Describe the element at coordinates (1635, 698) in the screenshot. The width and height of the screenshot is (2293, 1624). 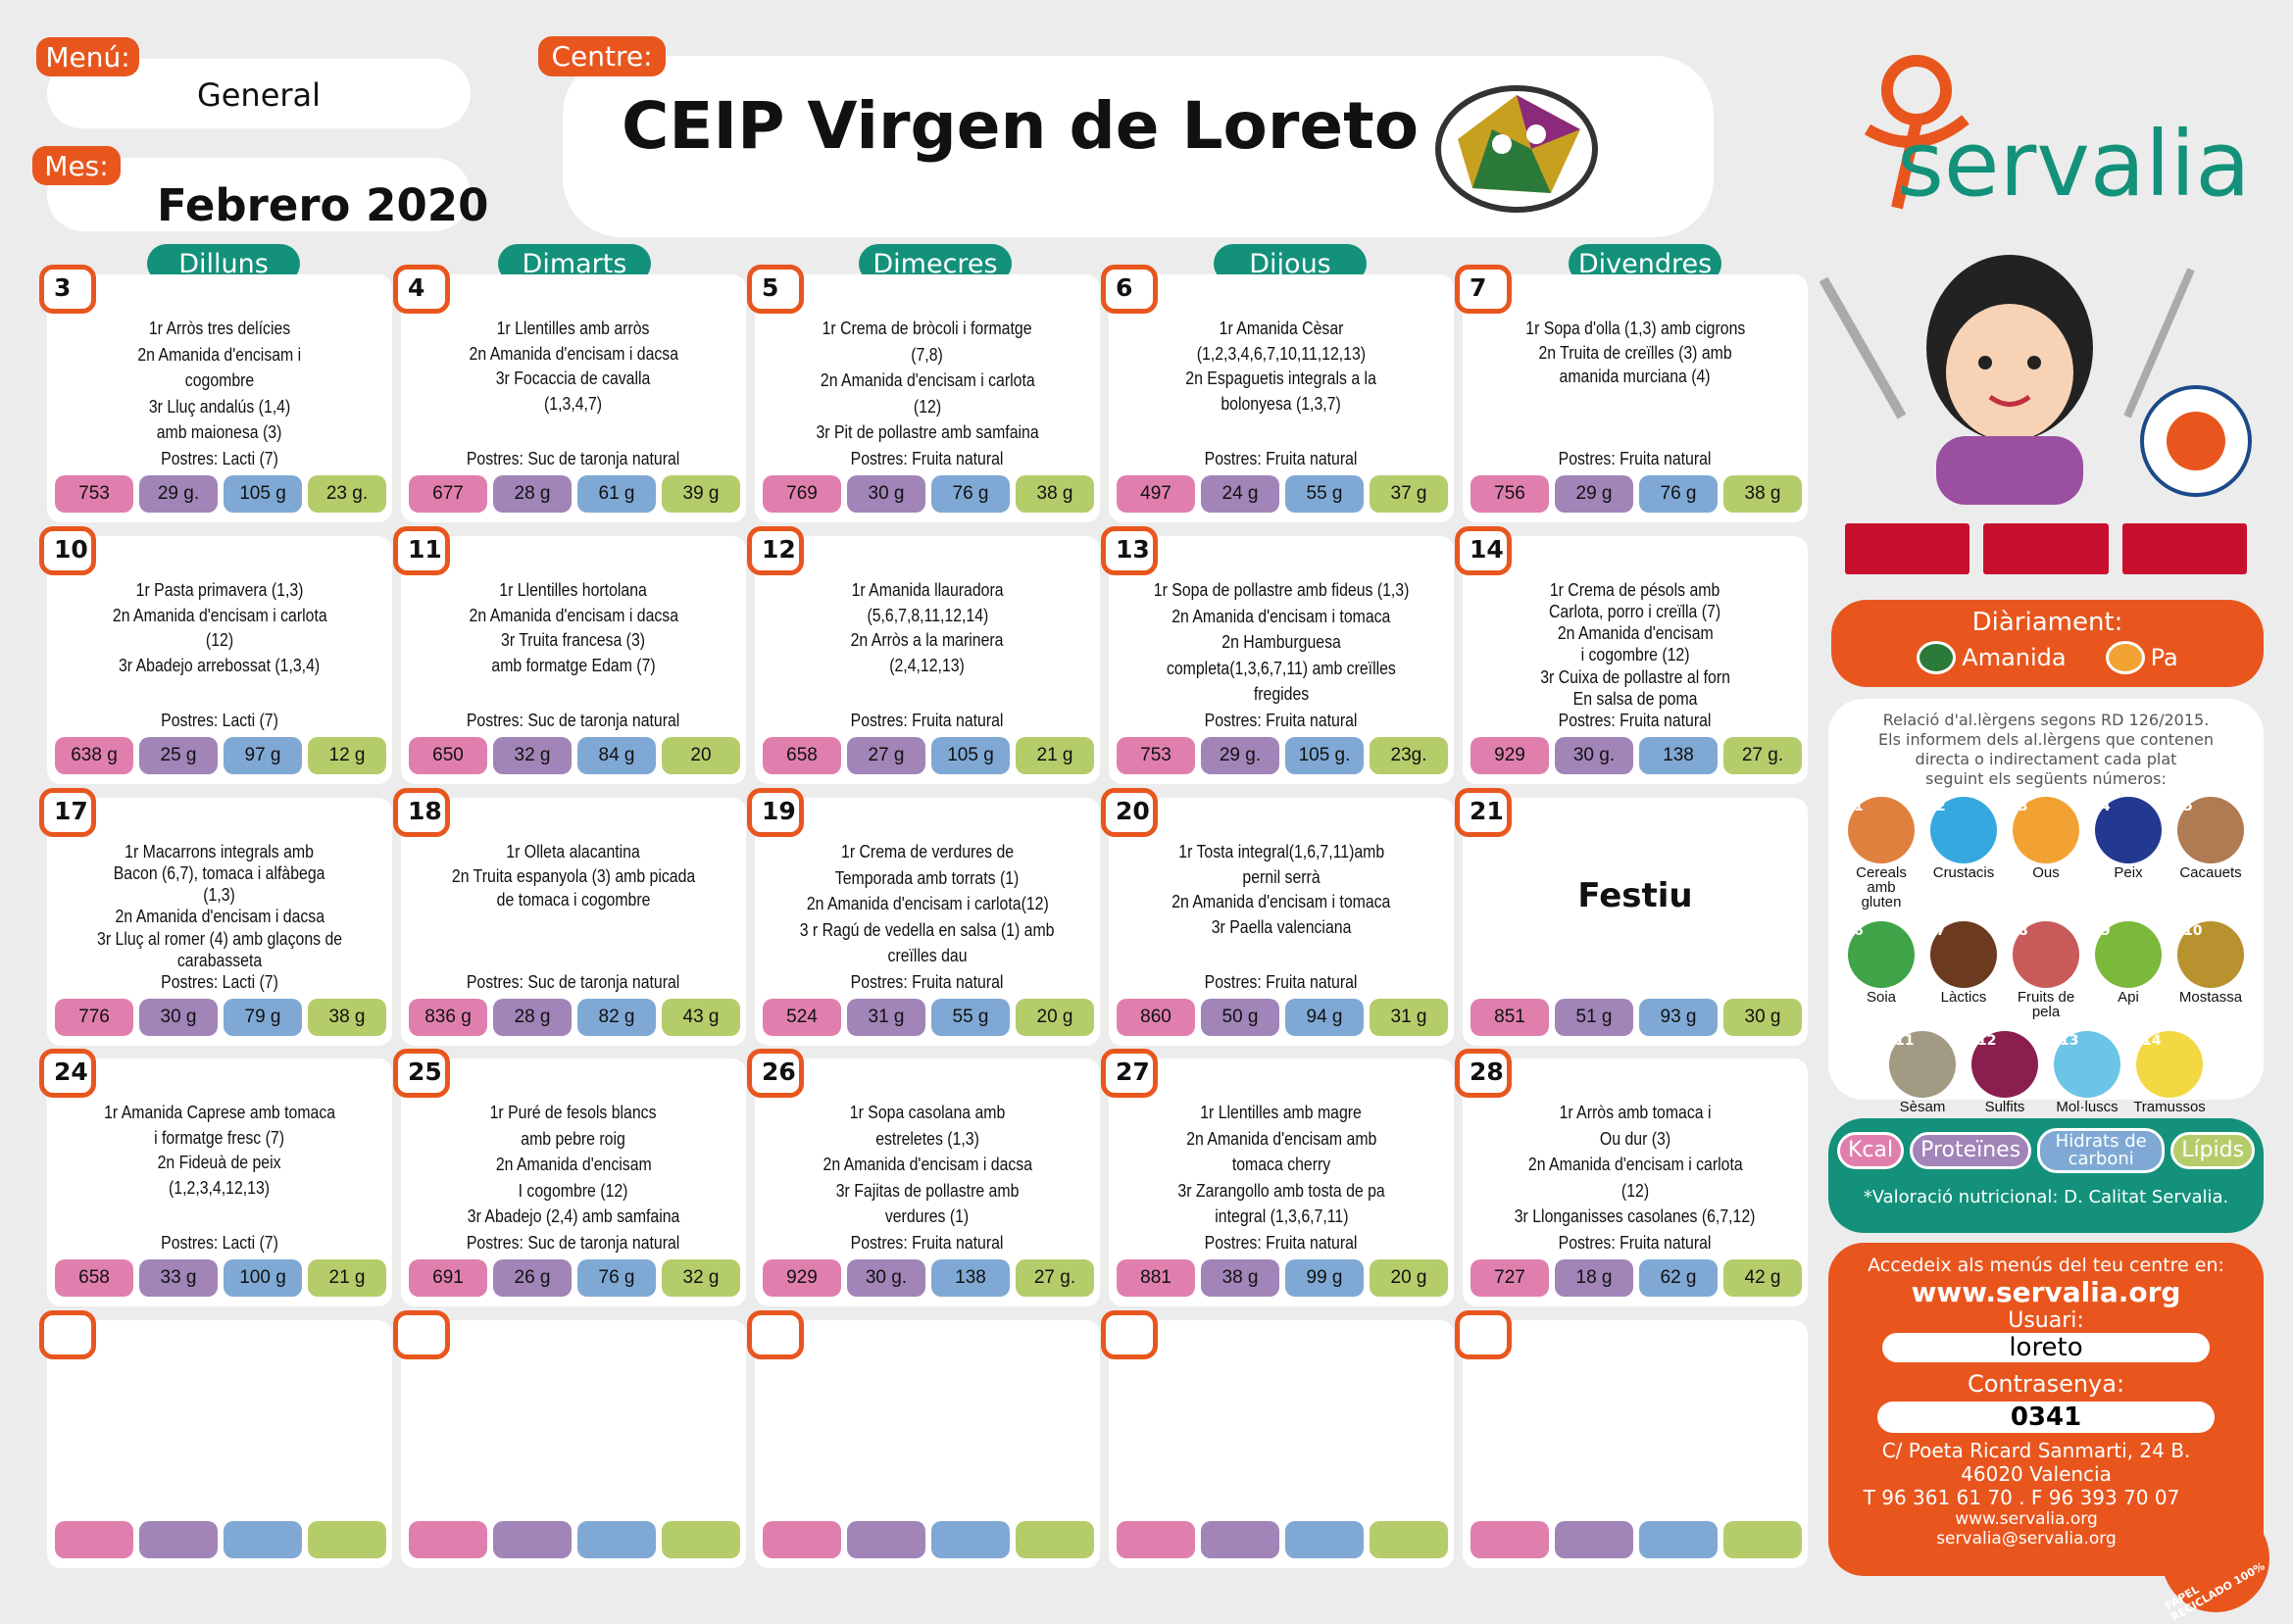
I see `dish-line: En salsa de poma` at that location.